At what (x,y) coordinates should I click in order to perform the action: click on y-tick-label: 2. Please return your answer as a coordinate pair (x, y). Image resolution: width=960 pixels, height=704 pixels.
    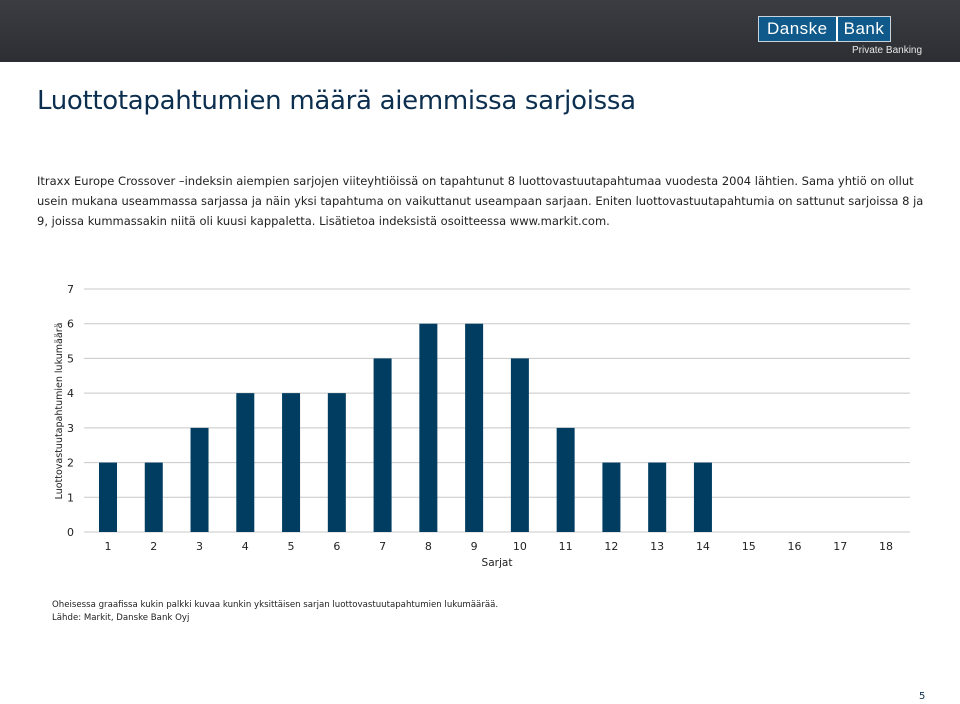
    Looking at the image, I should click on (70, 463).